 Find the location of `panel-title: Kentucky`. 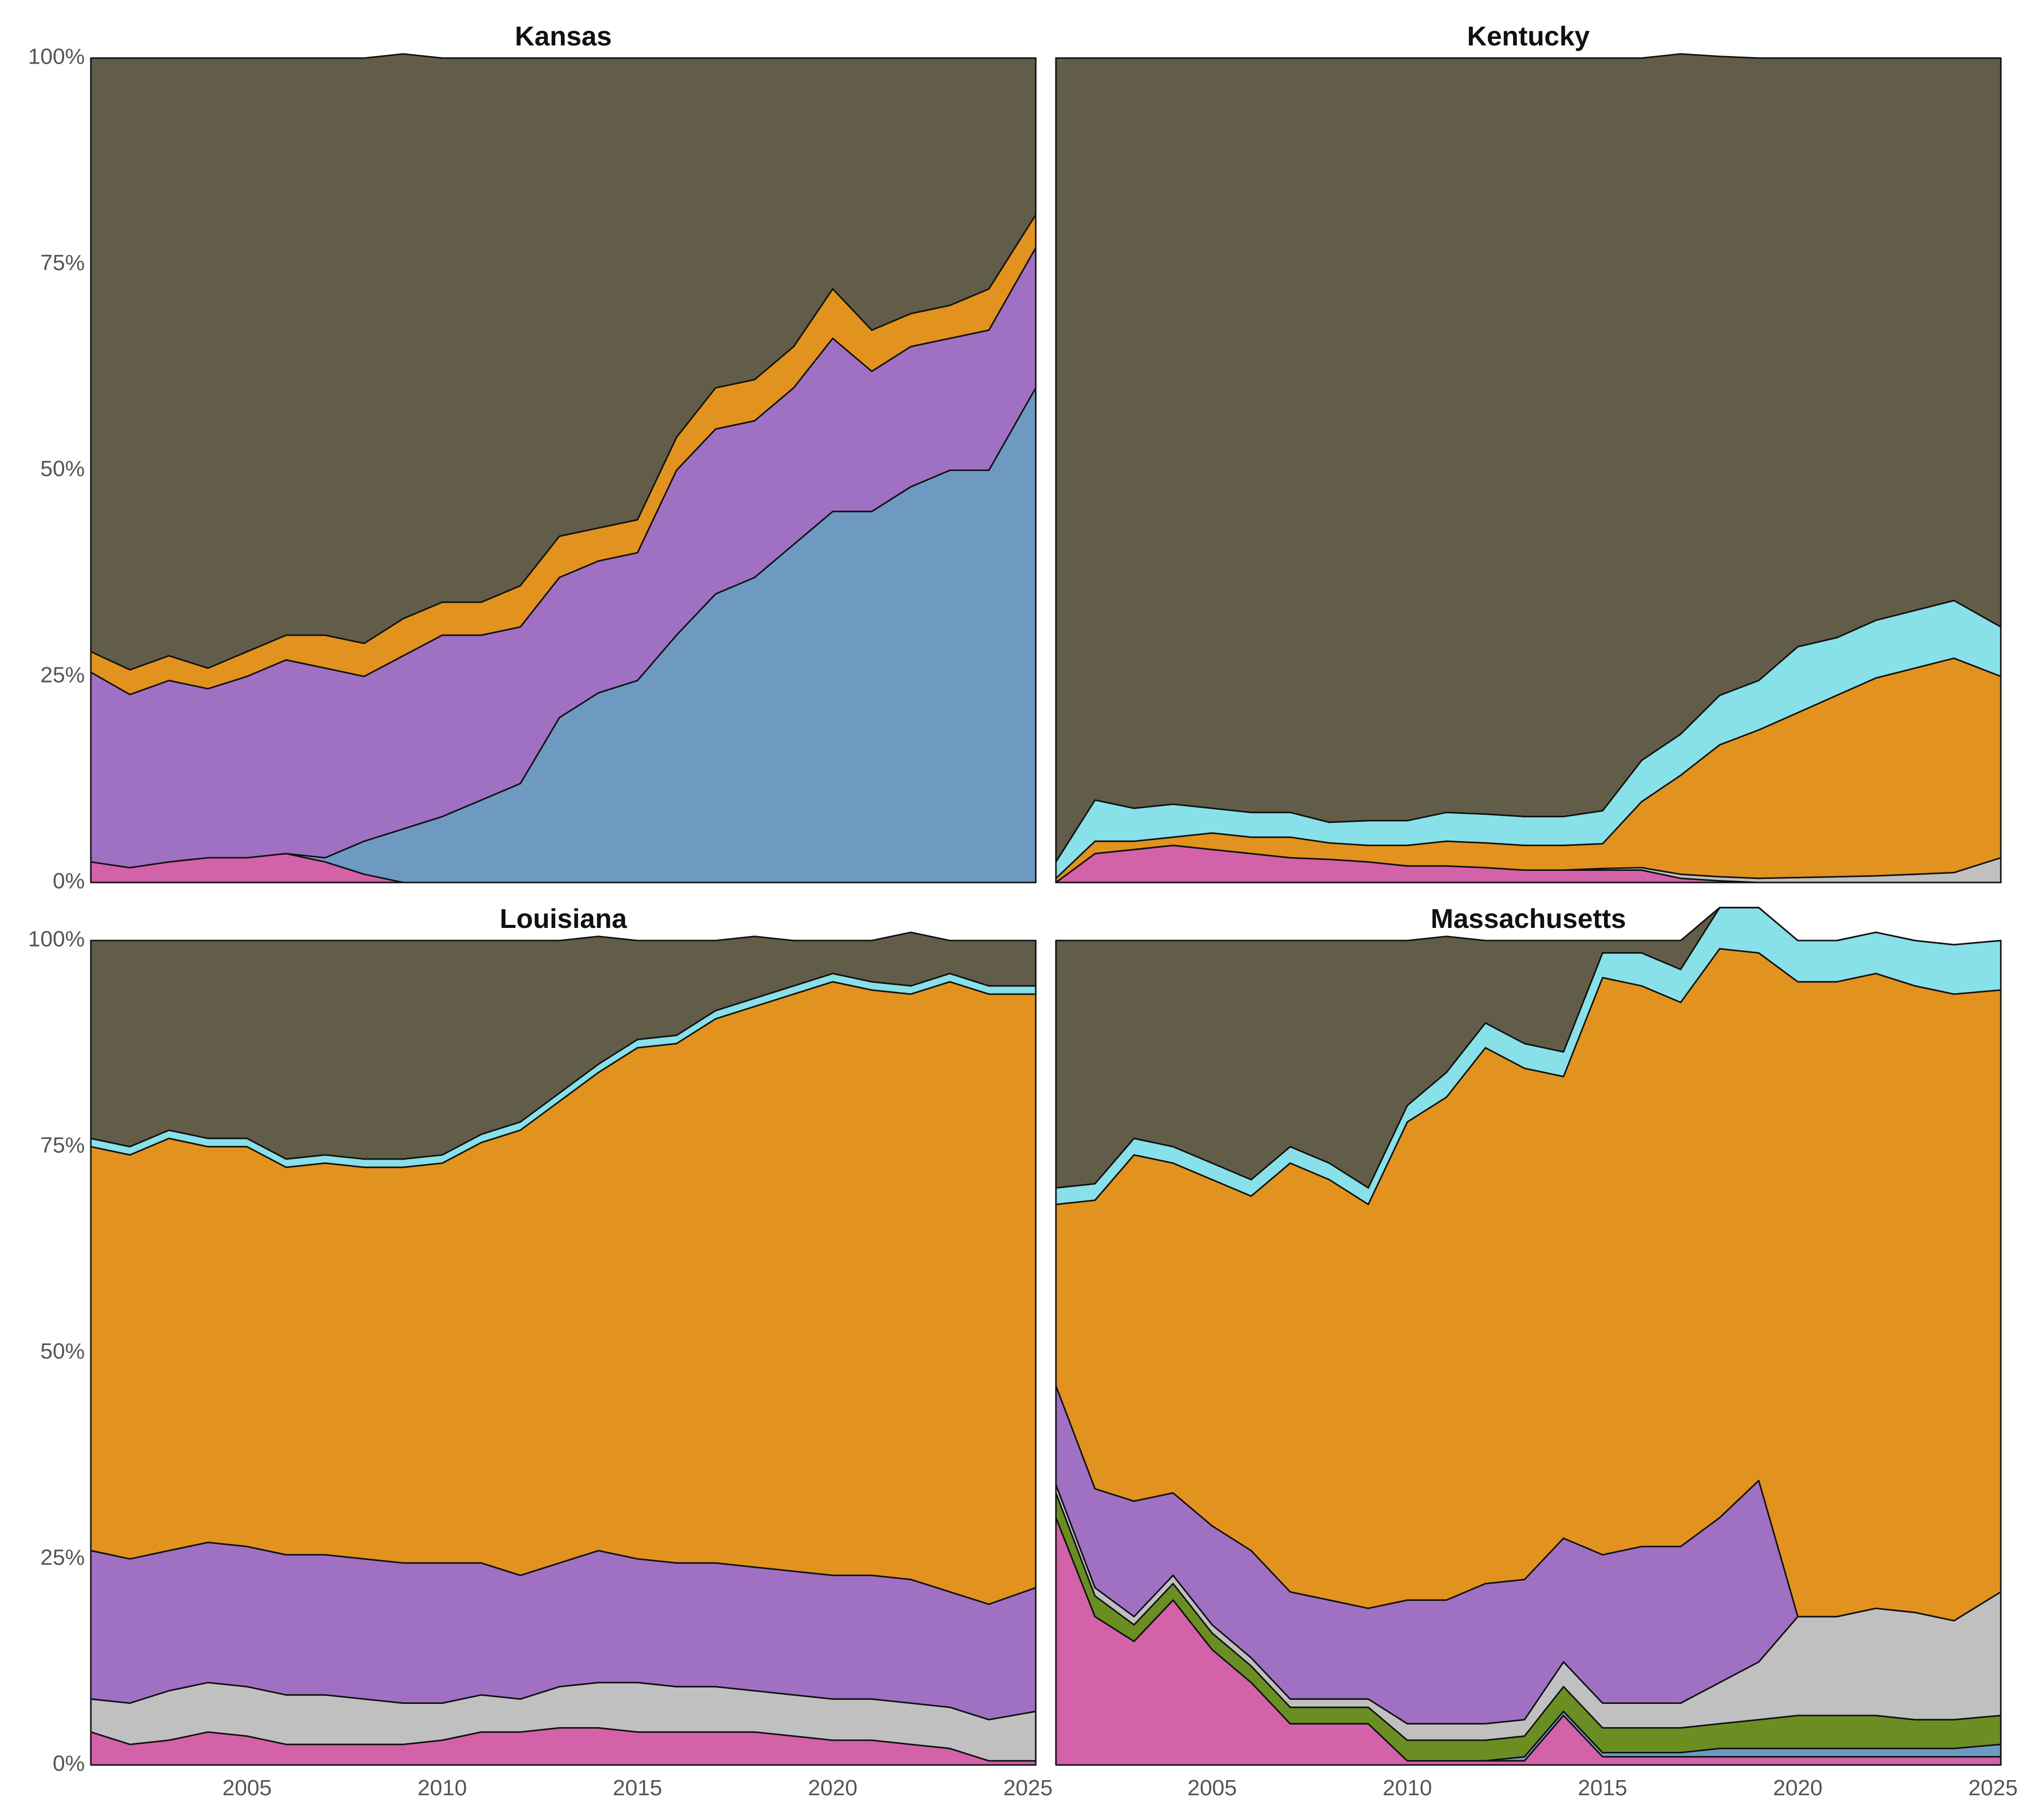

panel-title: Kentucky is located at coordinates (1528, 36).